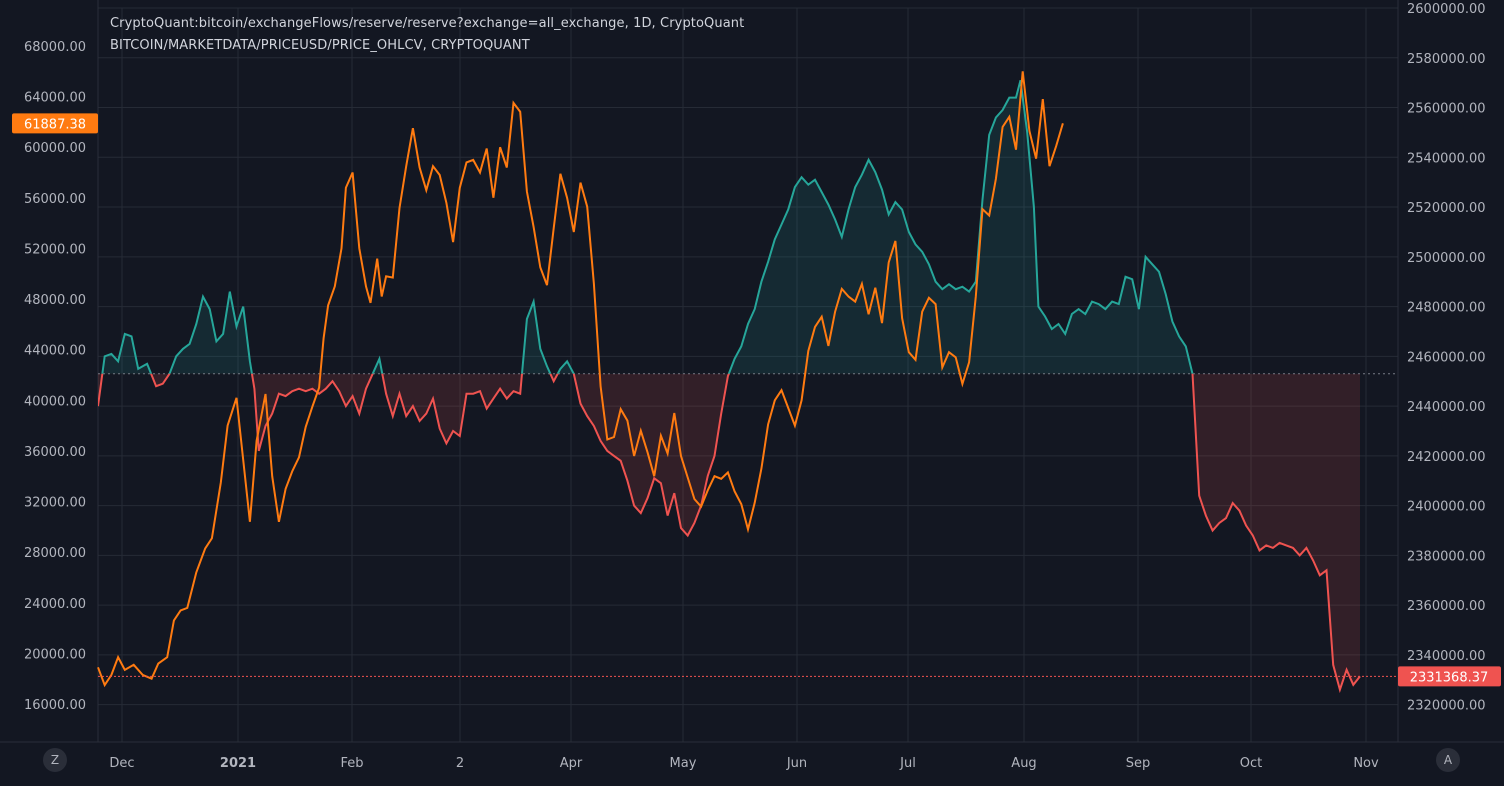  I want to click on x-tick-label-2: Feb, so click(351, 763).